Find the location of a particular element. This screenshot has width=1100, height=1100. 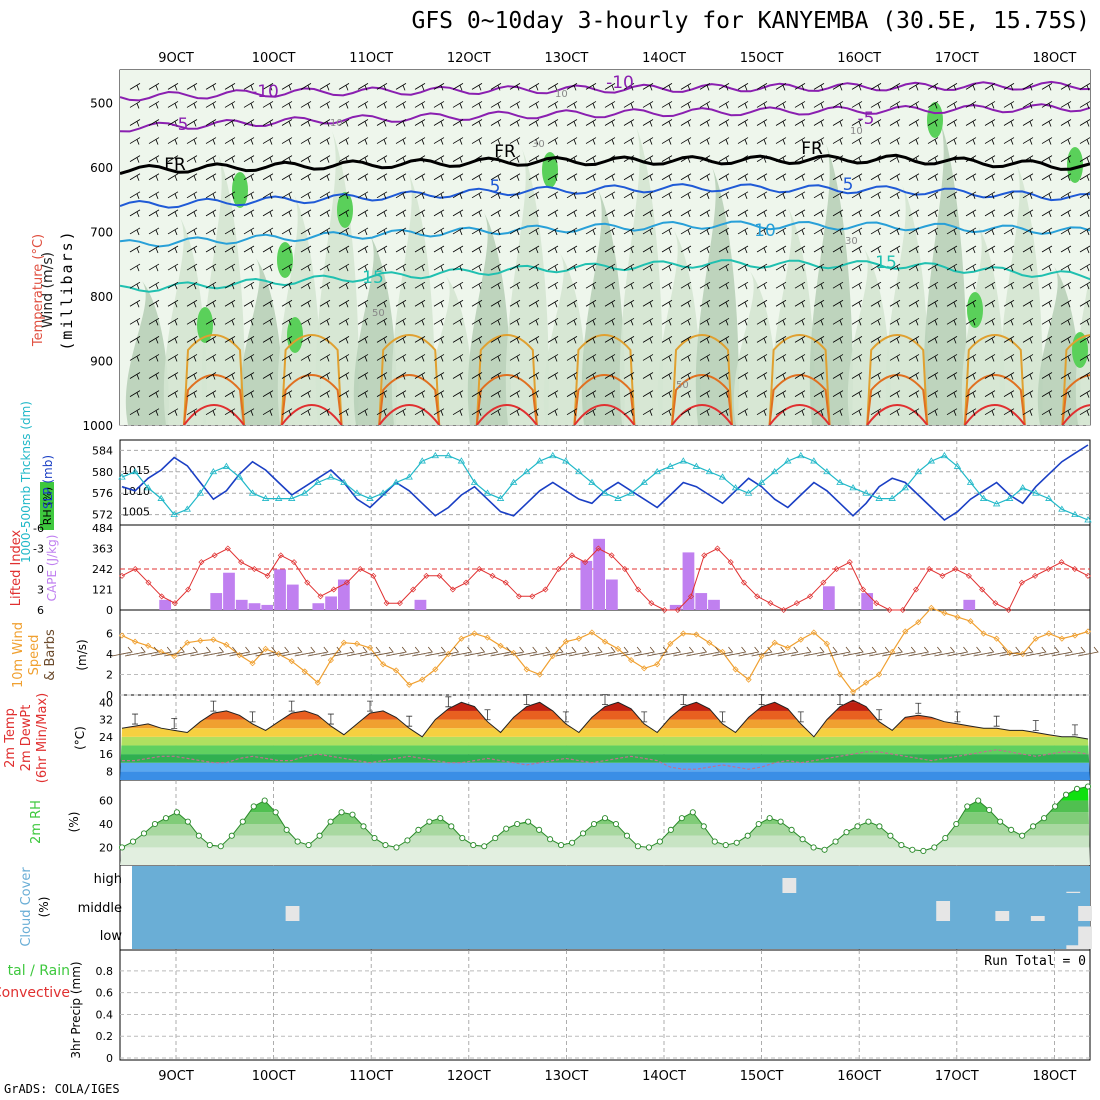

rh-contour-fill is located at coordinates (755, 348).